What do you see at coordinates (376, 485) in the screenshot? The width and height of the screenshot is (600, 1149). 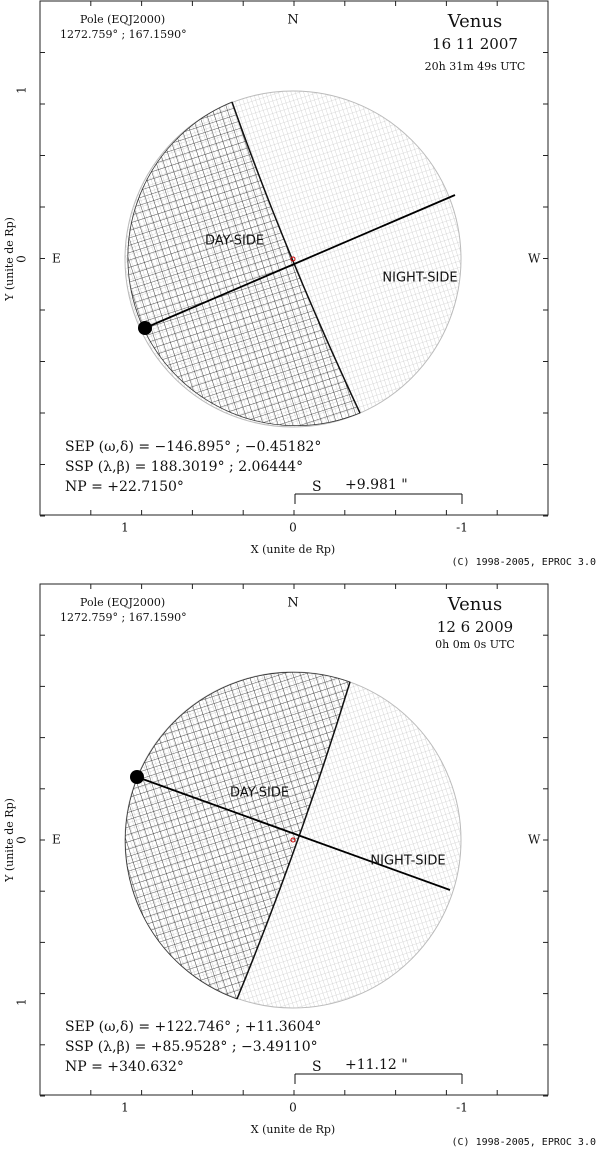 I see `scale-value: +9.981 "` at bounding box center [376, 485].